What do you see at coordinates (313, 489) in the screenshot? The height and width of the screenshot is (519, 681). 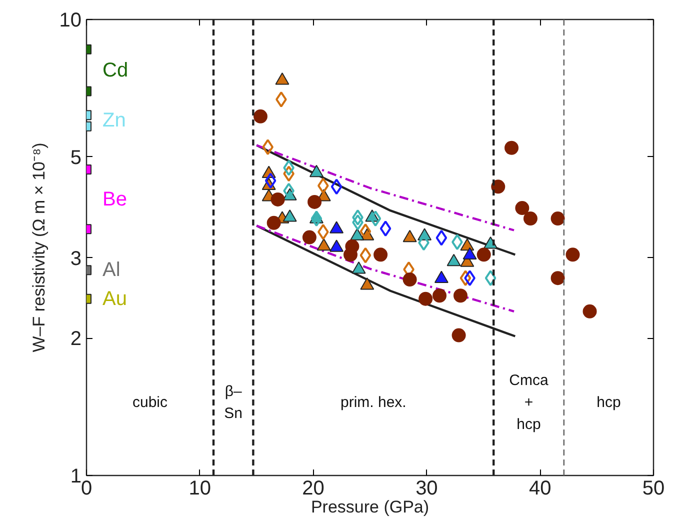 I see `x-tick-label: 20` at bounding box center [313, 489].